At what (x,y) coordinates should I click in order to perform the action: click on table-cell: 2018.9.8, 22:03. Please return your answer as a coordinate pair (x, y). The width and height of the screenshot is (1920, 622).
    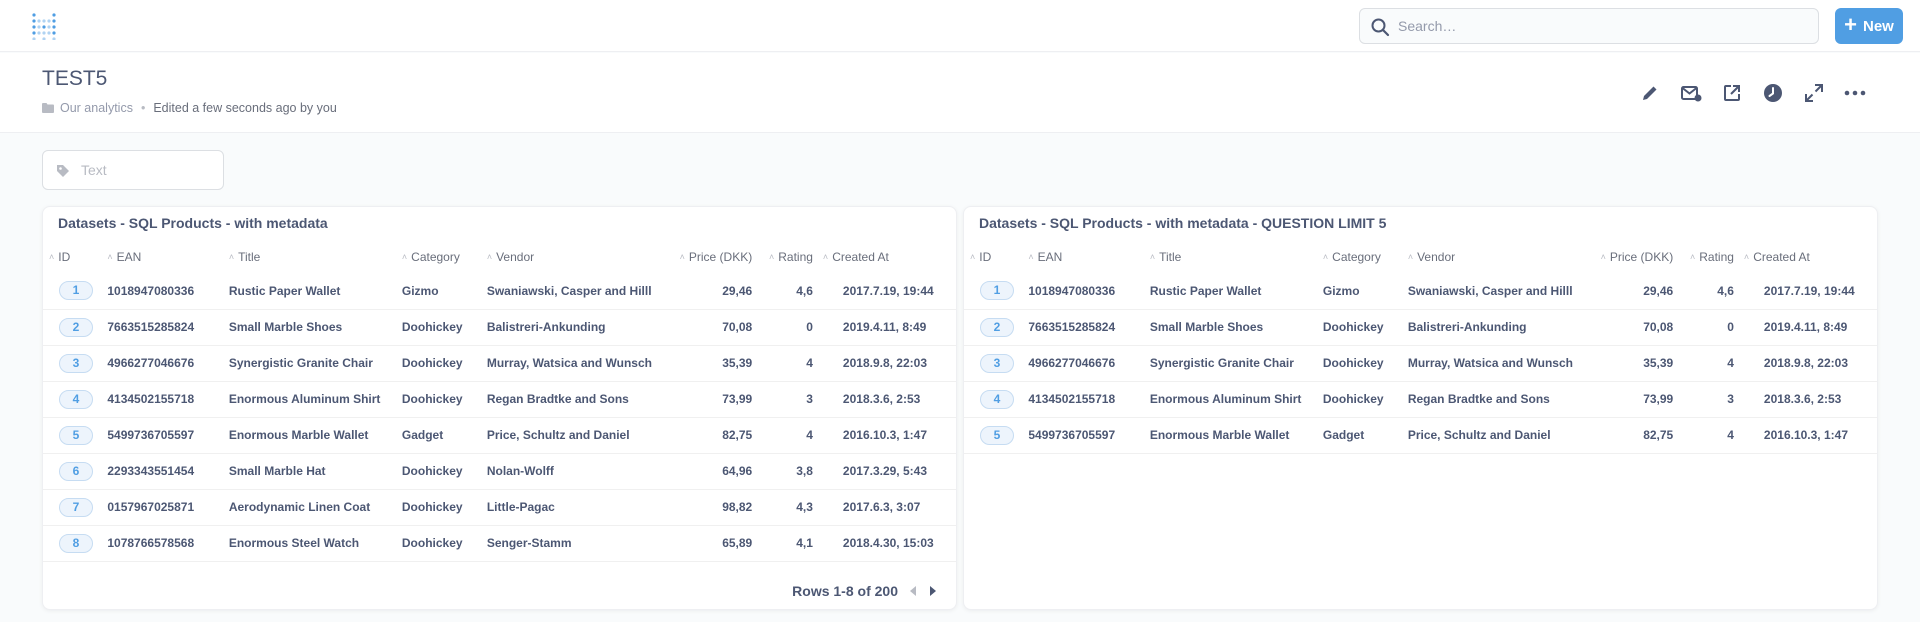
    Looking at the image, I should click on (889, 363).